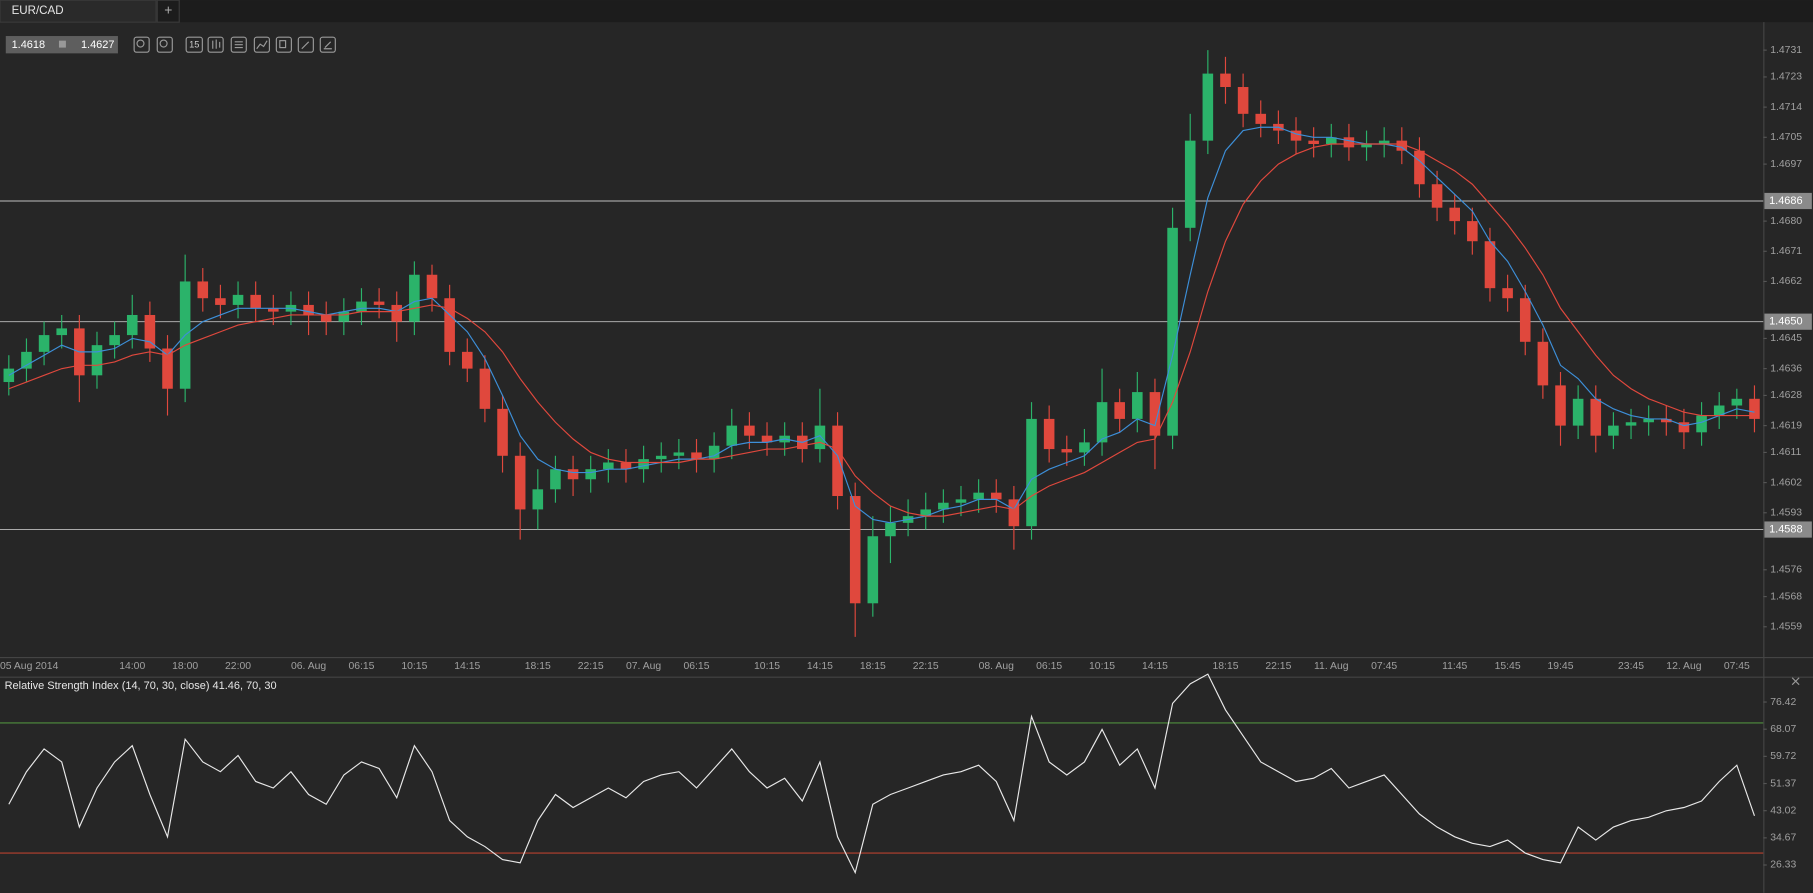 The image size is (1813, 893). I want to click on x-tick-label: 14:15, so click(467, 666).